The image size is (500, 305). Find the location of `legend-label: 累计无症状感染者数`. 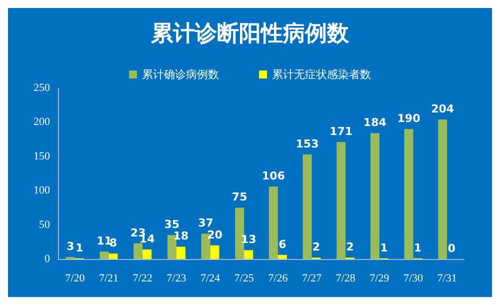

legend-label: 累计无症状感染者数 is located at coordinates (321, 74).